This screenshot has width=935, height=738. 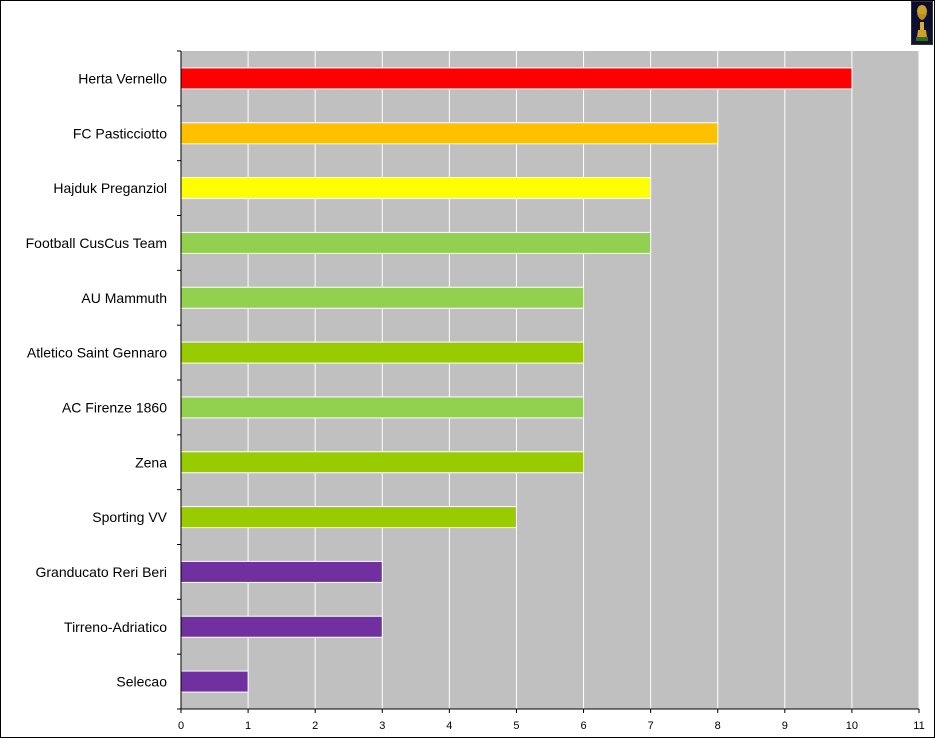 What do you see at coordinates (141, 682) in the screenshot?
I see `category-label: Selecao` at bounding box center [141, 682].